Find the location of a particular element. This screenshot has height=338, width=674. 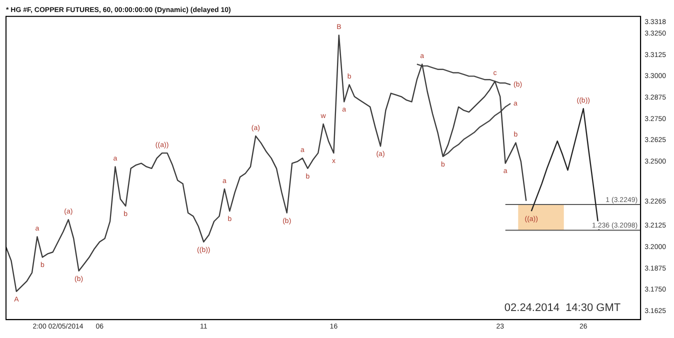

annotation: 02.24.2014 14:30 GMT is located at coordinates (562, 308).